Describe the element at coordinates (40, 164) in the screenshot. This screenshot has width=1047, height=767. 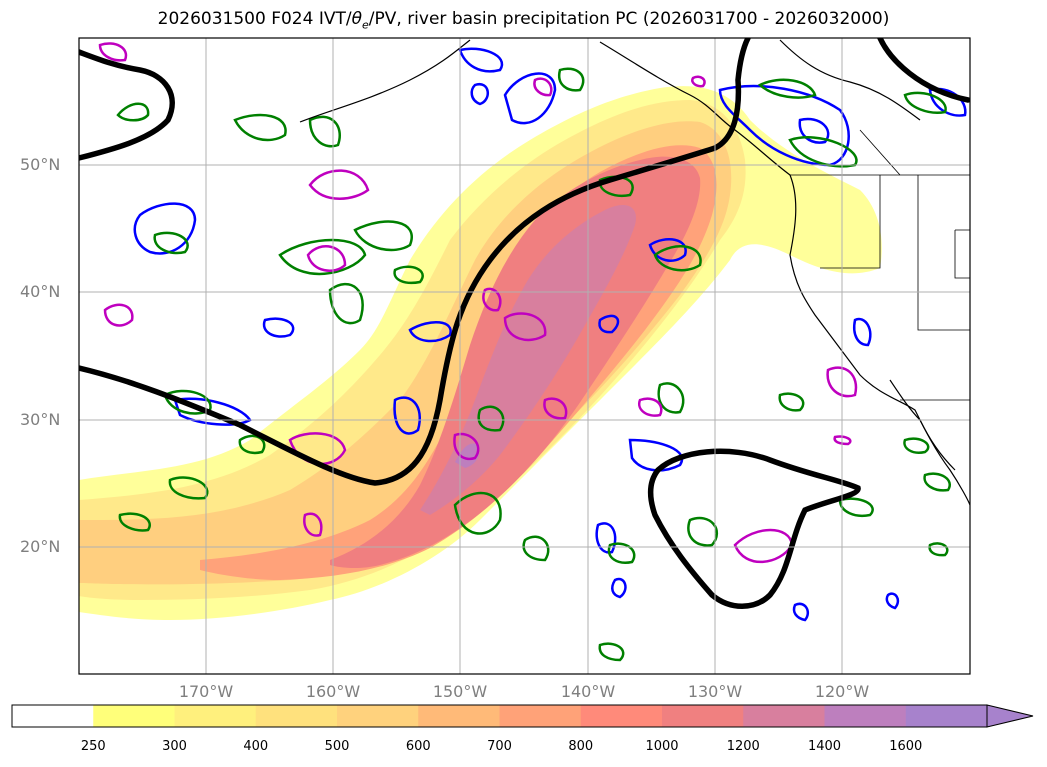
I see `lat-label-50: 50°N` at that location.